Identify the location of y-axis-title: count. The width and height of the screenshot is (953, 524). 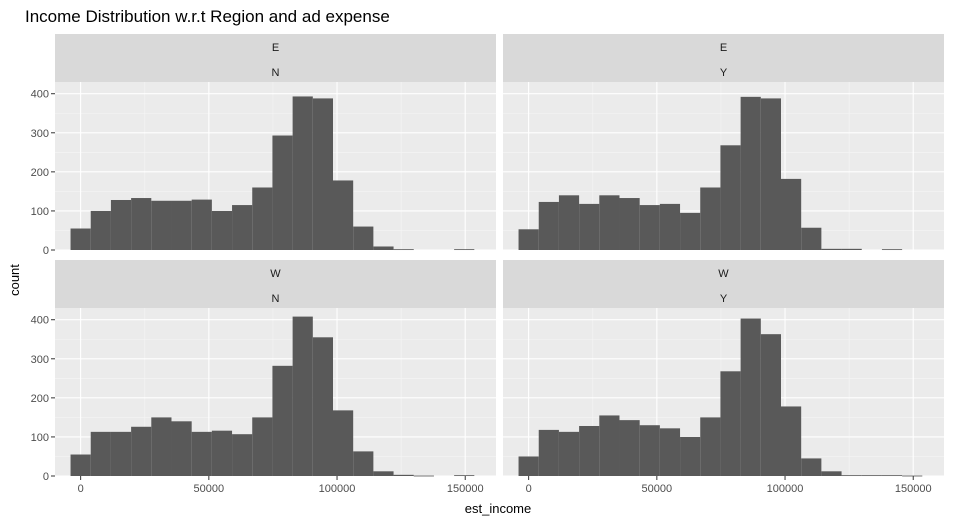
(14, 280).